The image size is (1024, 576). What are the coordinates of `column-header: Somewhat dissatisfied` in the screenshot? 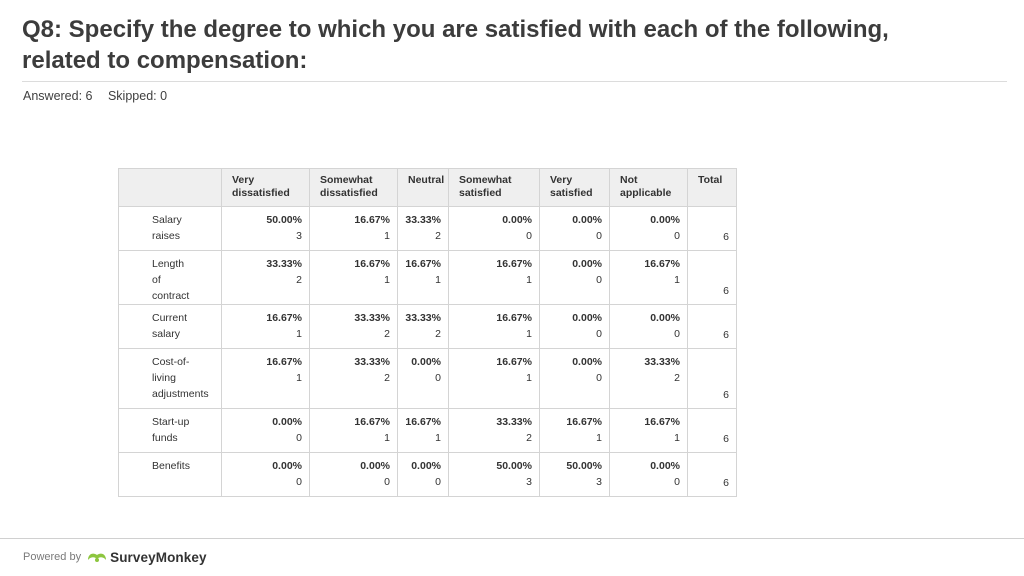 It's located at (353, 187).